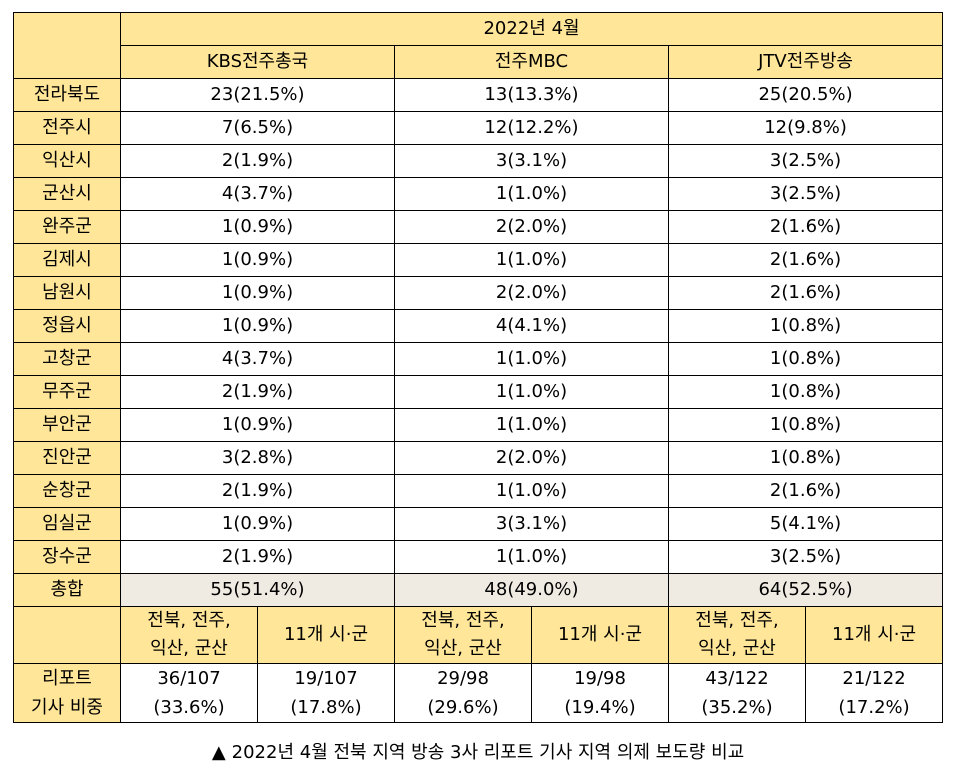 This screenshot has height=777, width=956. Describe the element at coordinates (874, 707) in the screenshot. I see `report-ratio-percent: (17.2%)` at that location.